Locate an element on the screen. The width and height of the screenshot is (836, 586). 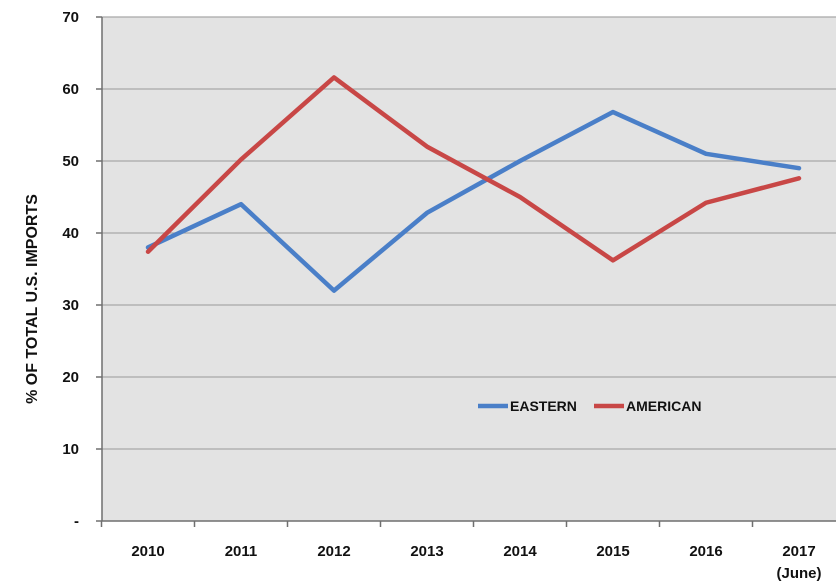
y-tick-label-70: 70 is located at coordinates (70, 17).